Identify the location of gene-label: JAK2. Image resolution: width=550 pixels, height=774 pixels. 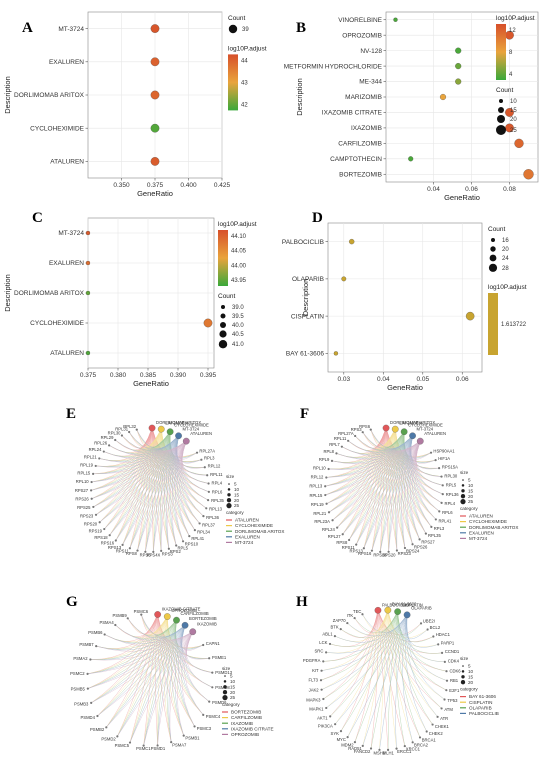
(314, 690).